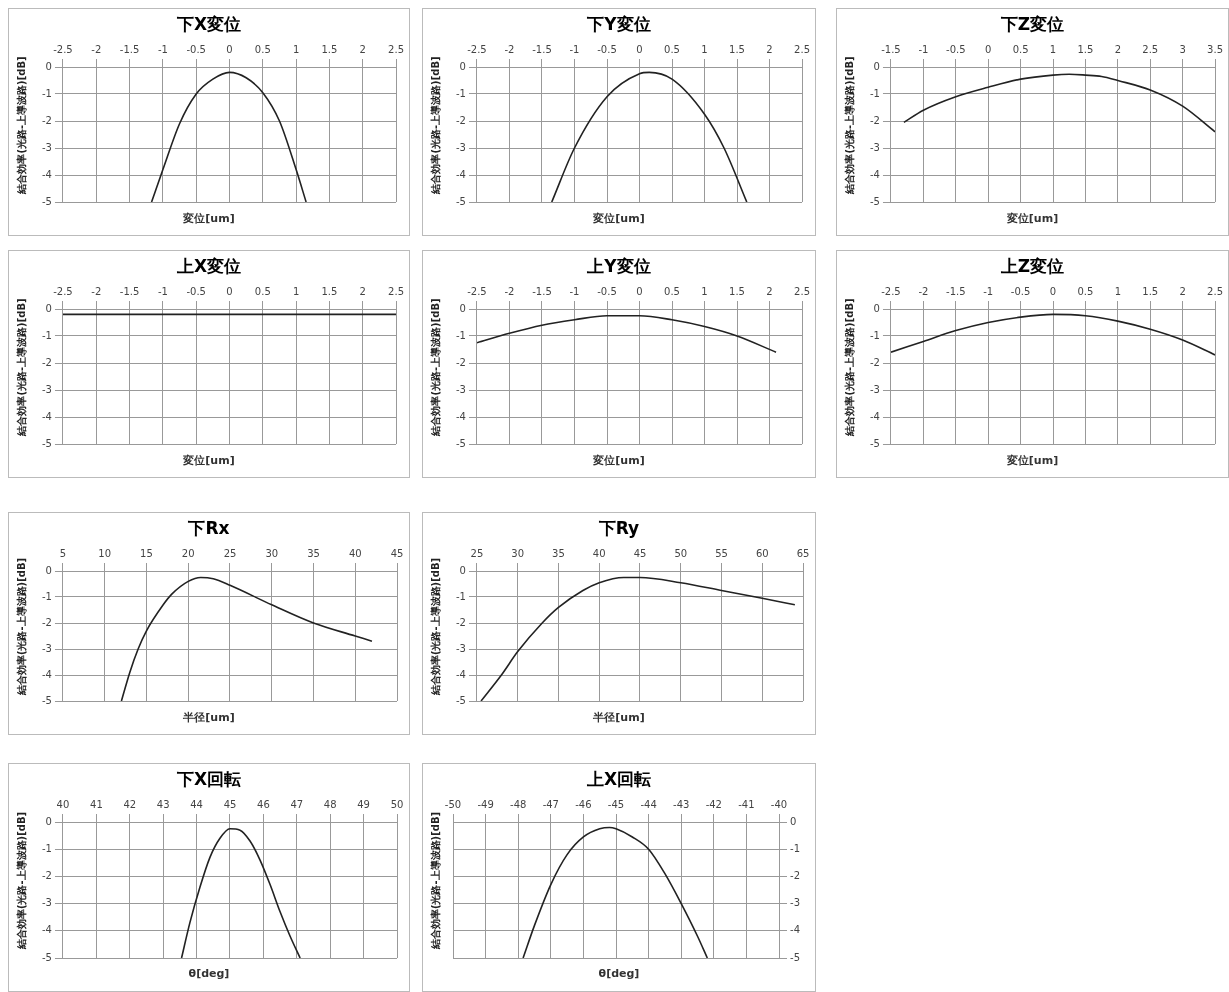 The image size is (1229, 992). What do you see at coordinates (297, 804) in the screenshot?
I see `x-tick-label: 47` at bounding box center [297, 804].